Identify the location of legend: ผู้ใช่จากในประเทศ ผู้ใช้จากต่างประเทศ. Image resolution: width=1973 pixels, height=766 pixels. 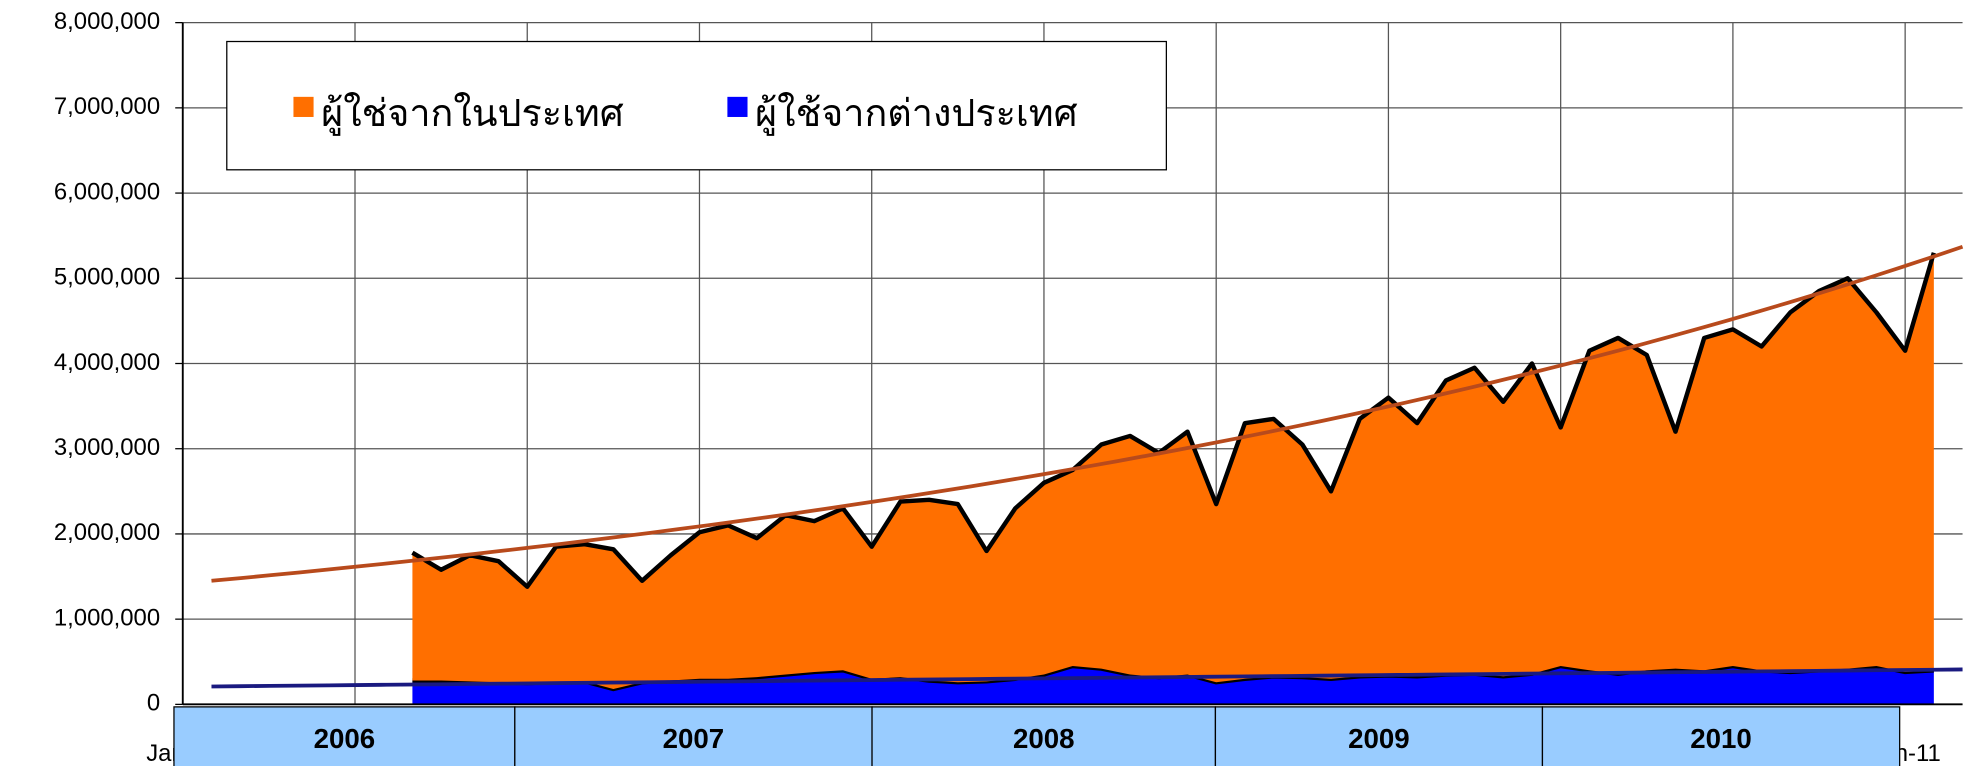
(696, 105).